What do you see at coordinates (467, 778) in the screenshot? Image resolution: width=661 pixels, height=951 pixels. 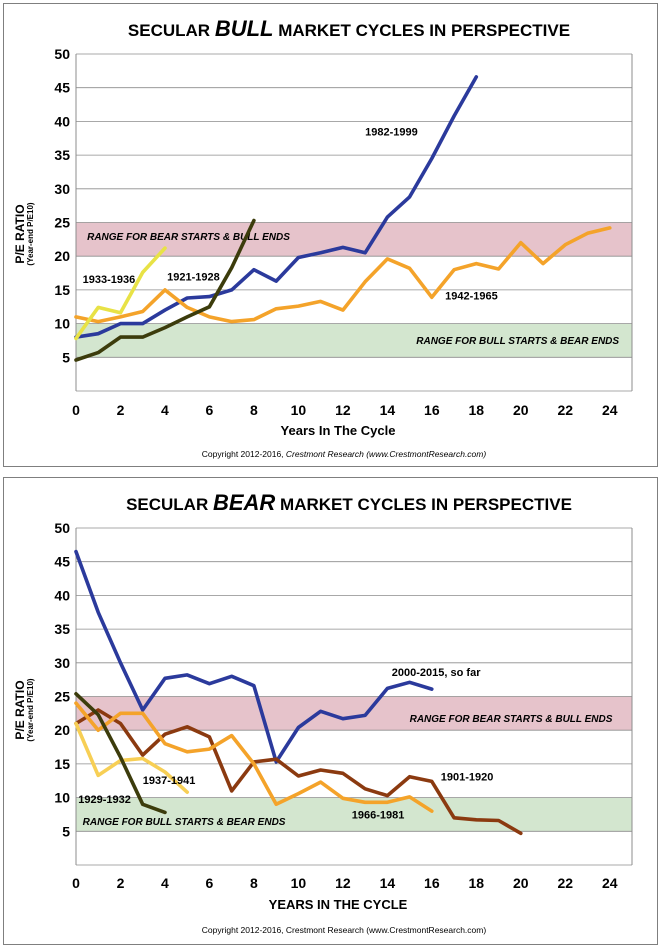 I see `series-label: 1901-1920` at bounding box center [467, 778].